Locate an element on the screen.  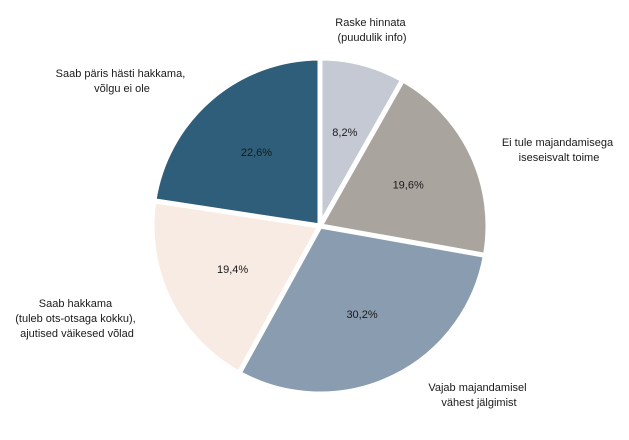
value-labels: 8,2% 19,6% 30,2% 19,4% 22,6% is located at coordinates (320, 224).